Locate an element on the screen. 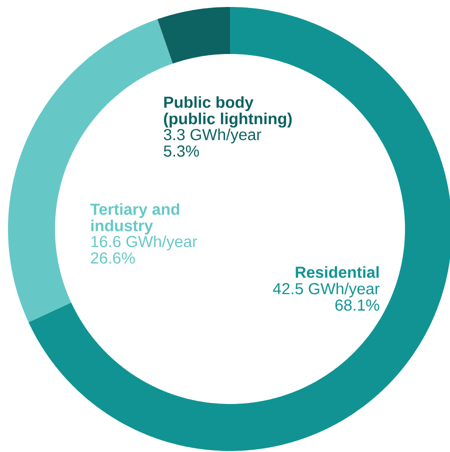 Image resolution: width=450 pixels, height=452 pixels. text: 3.3 GWh/year is located at coordinates (213, 136).